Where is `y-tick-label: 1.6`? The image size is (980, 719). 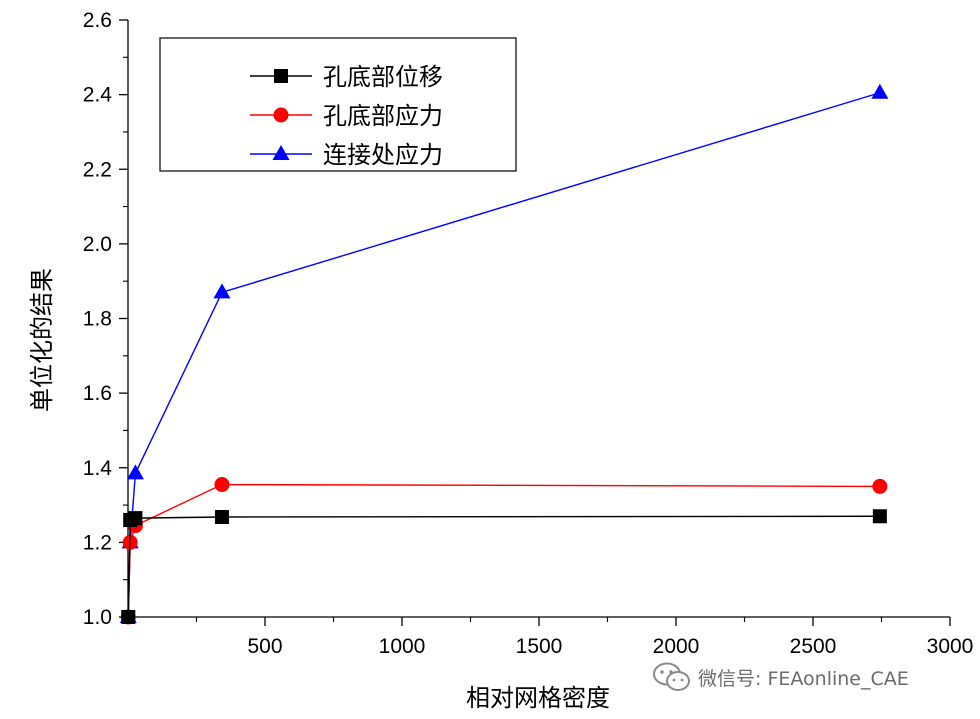 y-tick-label: 1.6 is located at coordinates (97, 393).